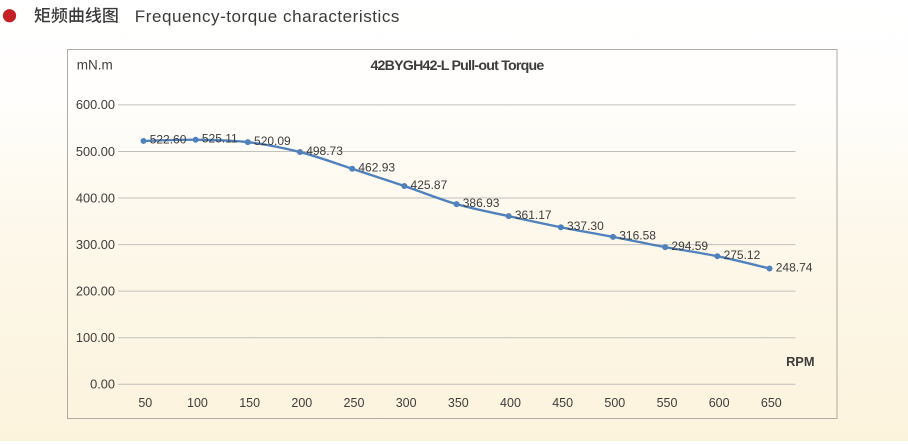 The width and height of the screenshot is (908, 444). What do you see at coordinates (267, 16) in the screenshot?
I see `svg-text:Frequency-torque characteristi: Frequency-torque characteristics` at bounding box center [267, 16].